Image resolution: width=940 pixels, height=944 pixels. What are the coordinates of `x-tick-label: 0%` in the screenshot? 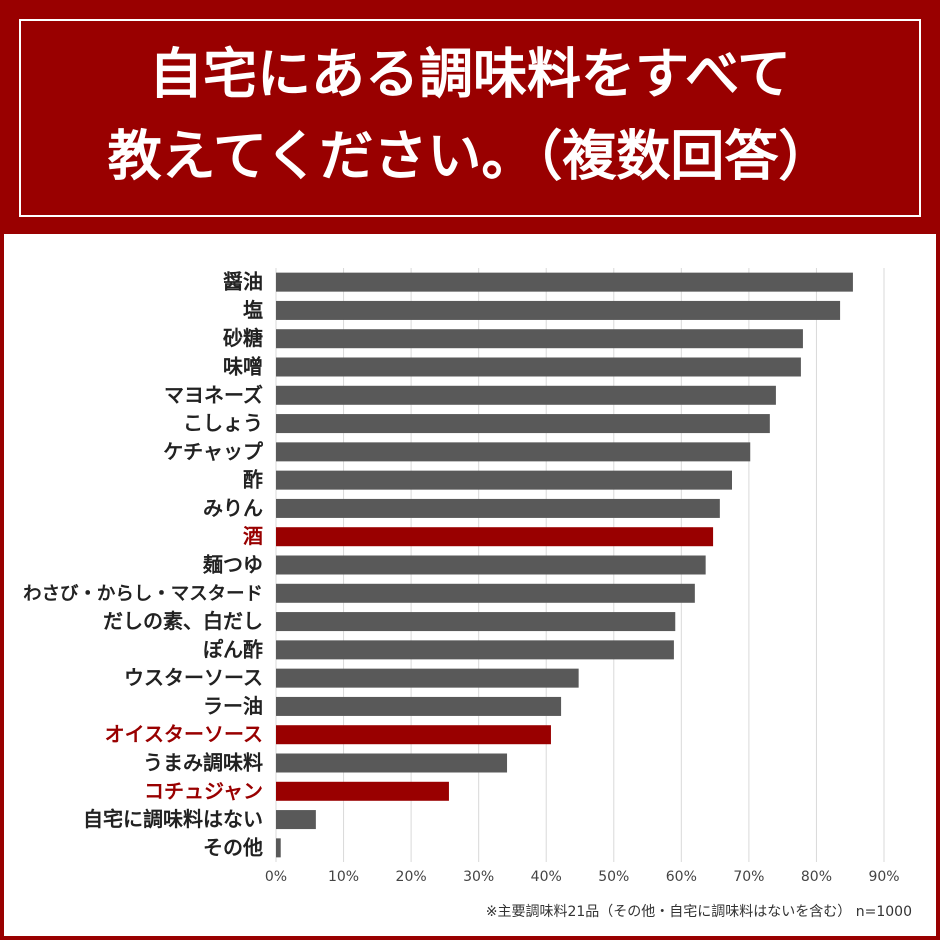 It's located at (276, 877).